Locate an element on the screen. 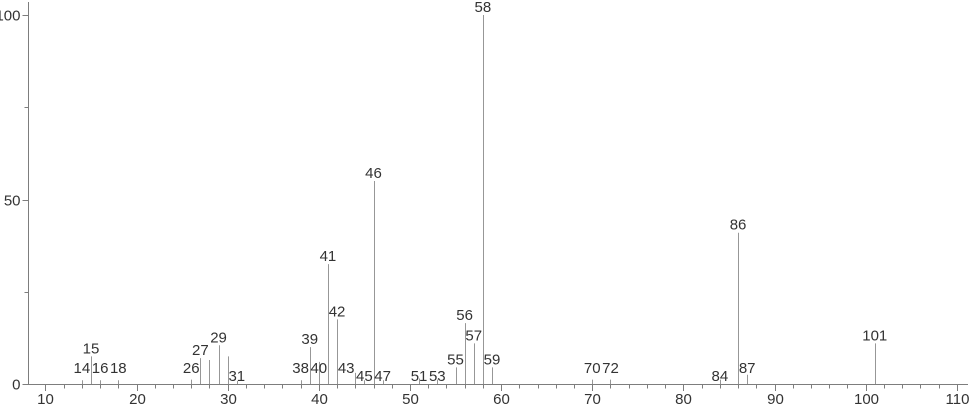 Image resolution: width=974 pixels, height=406 pixels. peak-label: 15 is located at coordinates (91, 348).